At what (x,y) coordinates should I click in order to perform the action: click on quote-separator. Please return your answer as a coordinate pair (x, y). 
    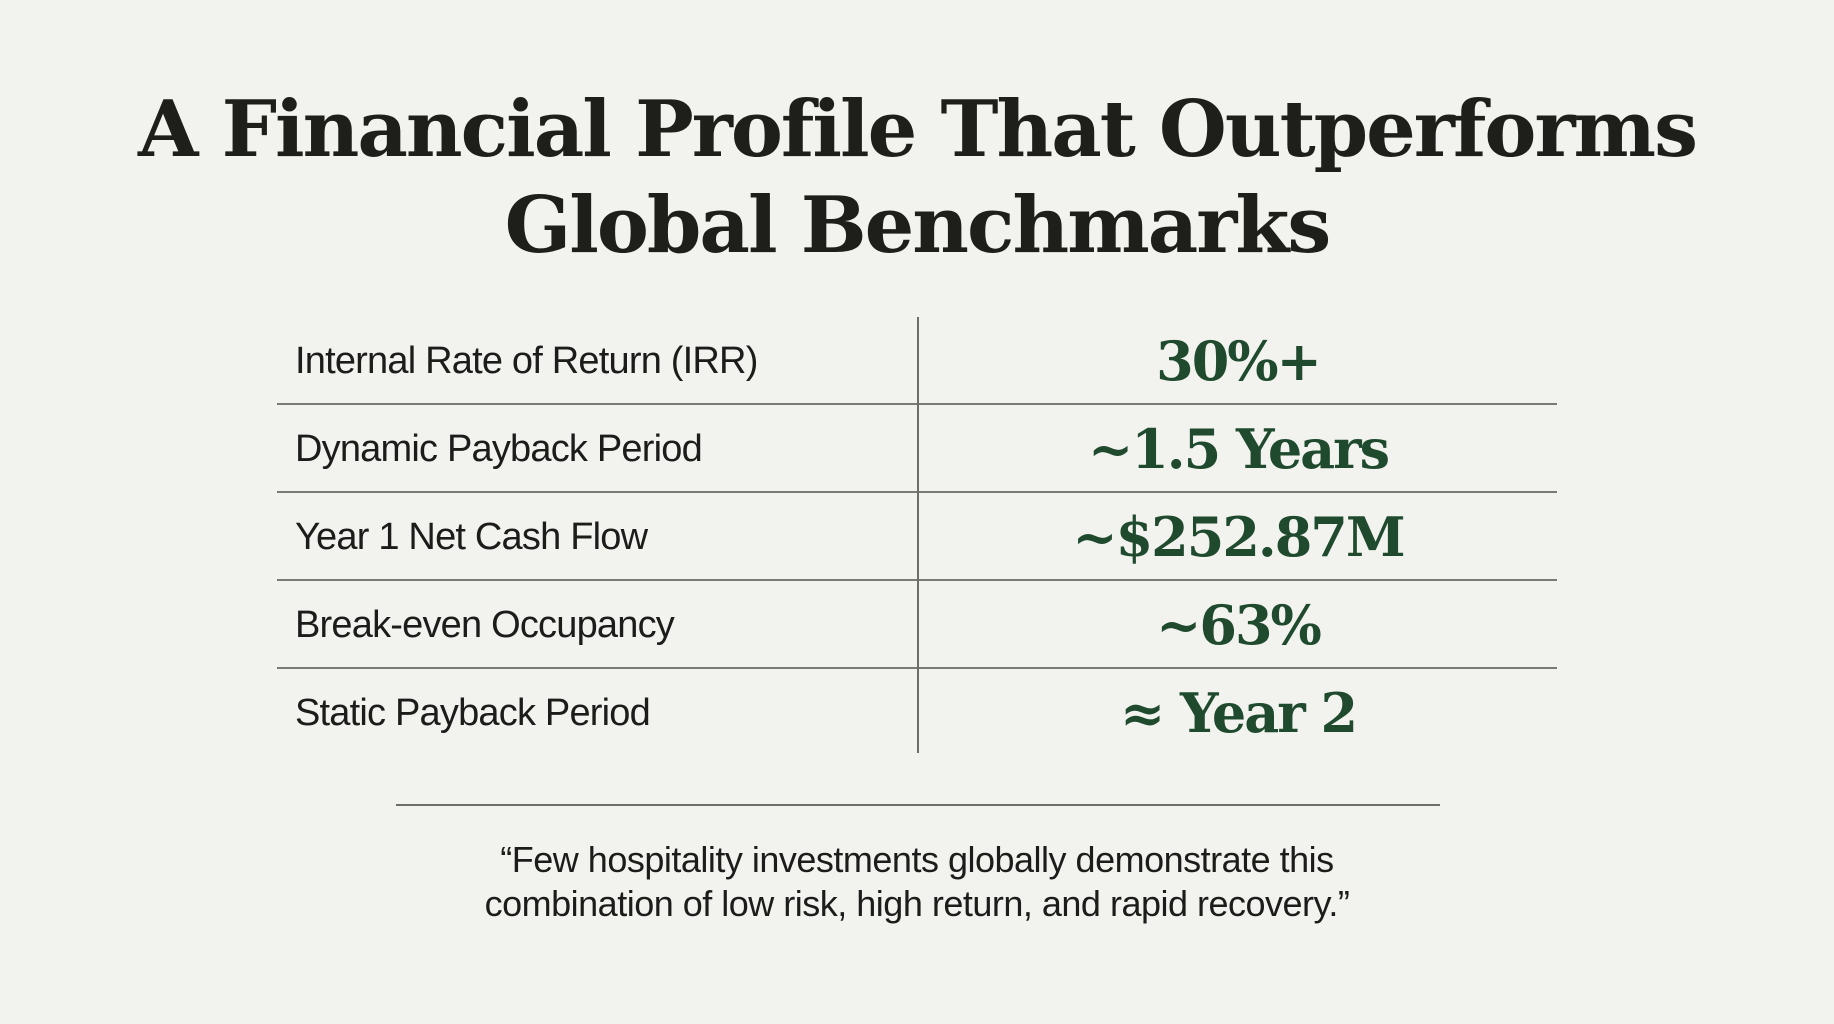
    Looking at the image, I should click on (918, 805).